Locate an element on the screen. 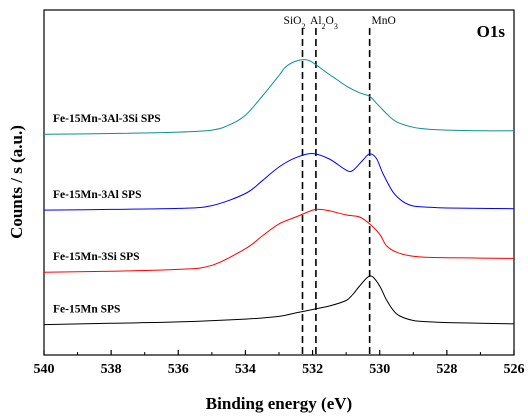 This screenshot has height=417, width=528. y-axis-title: Counts / s (a.u.) is located at coordinates (16, 182).